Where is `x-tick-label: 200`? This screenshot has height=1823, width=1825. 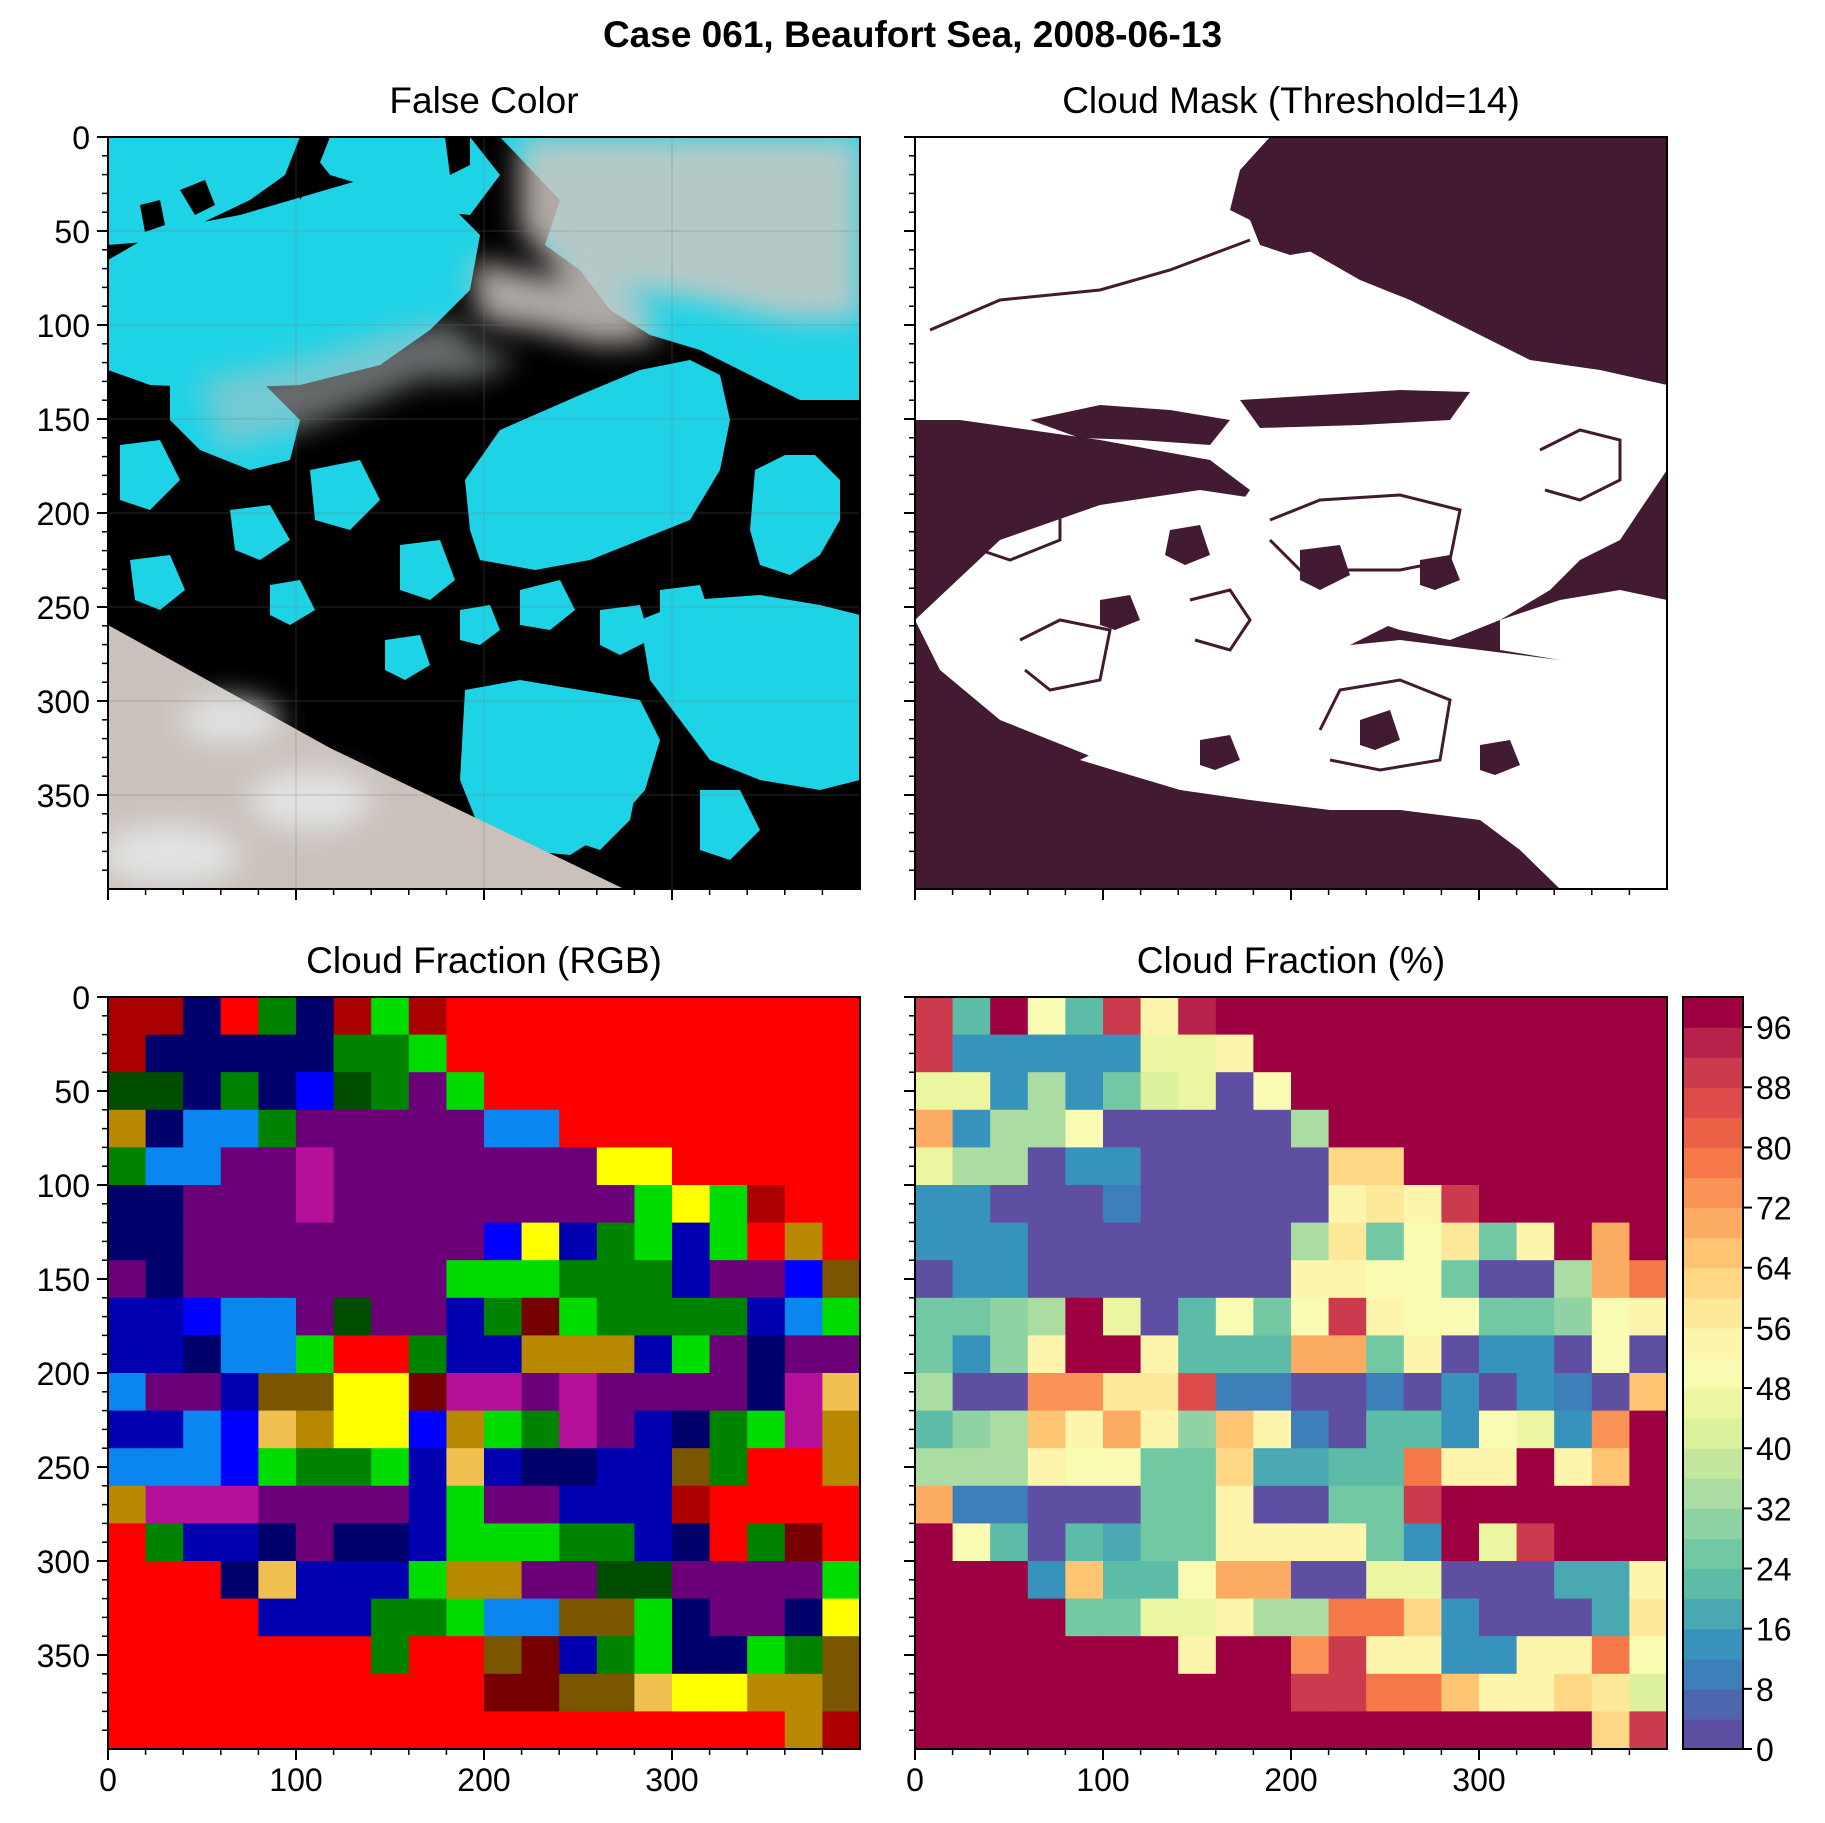 x-tick-label: 200 is located at coordinates (1290, 1780).